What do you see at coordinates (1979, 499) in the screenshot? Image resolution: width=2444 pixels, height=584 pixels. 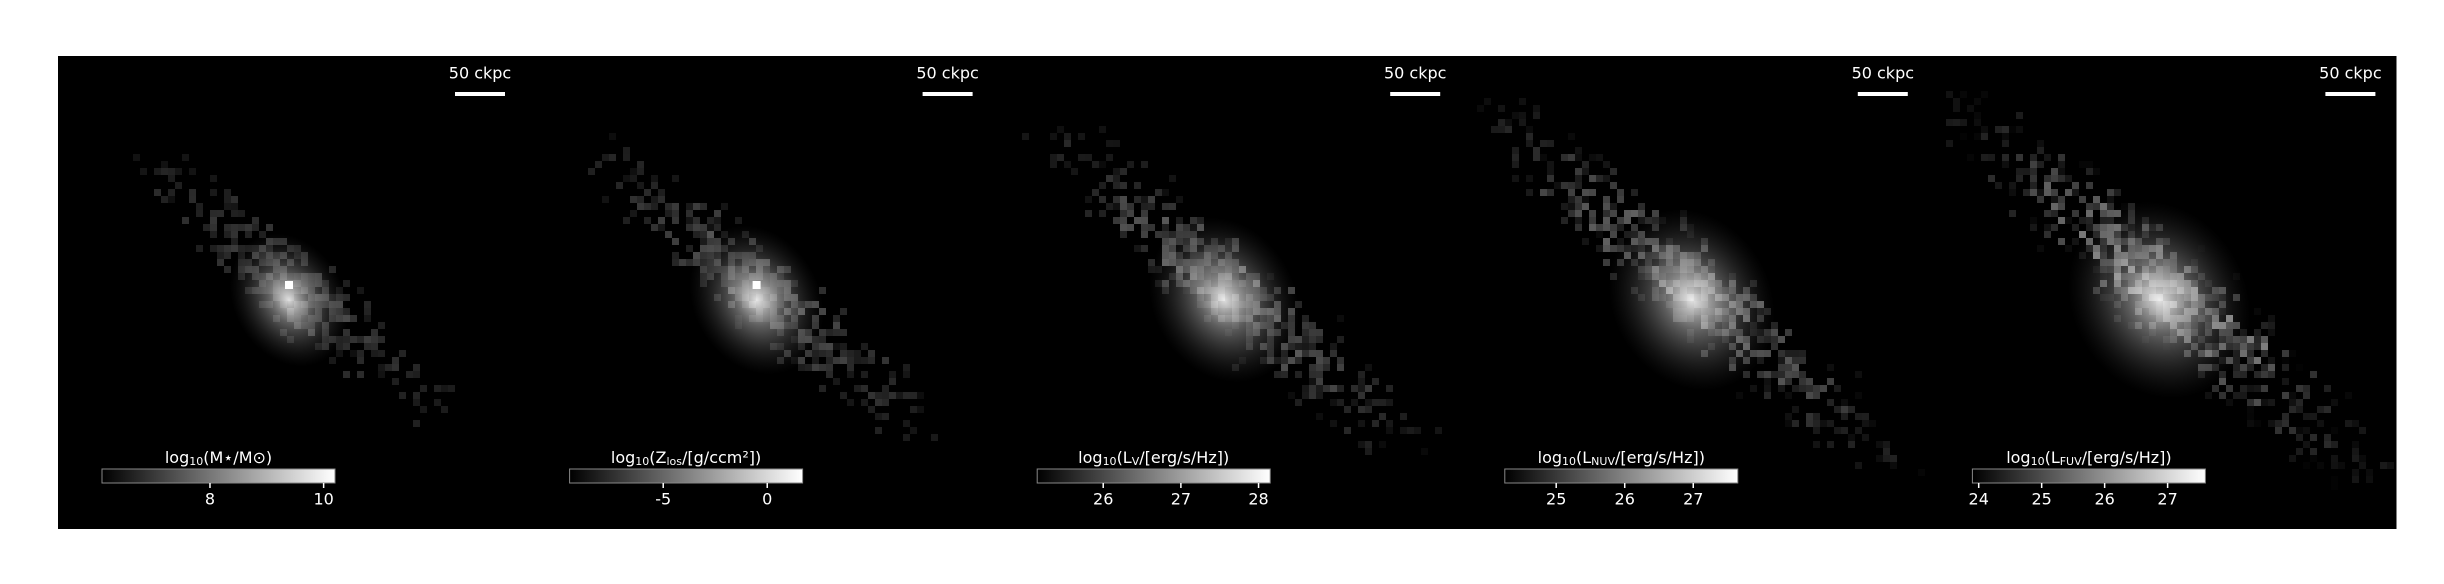 I see `colorbar-tick-label: 24` at bounding box center [1979, 499].